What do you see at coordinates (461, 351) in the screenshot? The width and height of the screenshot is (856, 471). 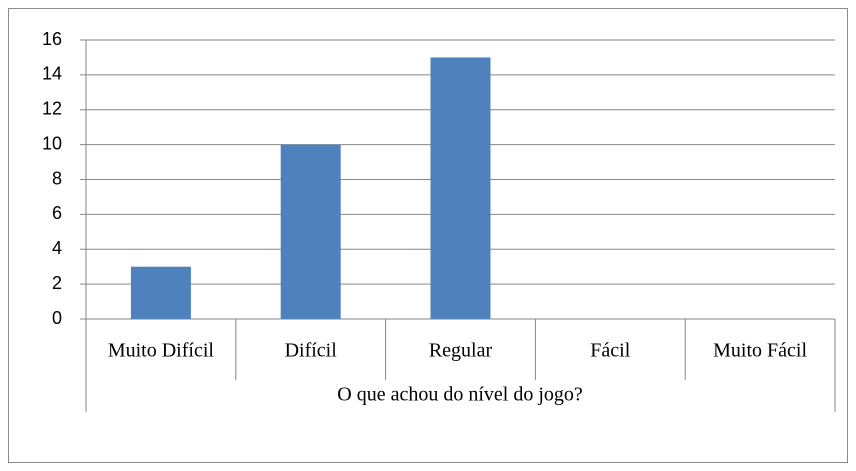 I see `x-tick-label: Regular` at bounding box center [461, 351].